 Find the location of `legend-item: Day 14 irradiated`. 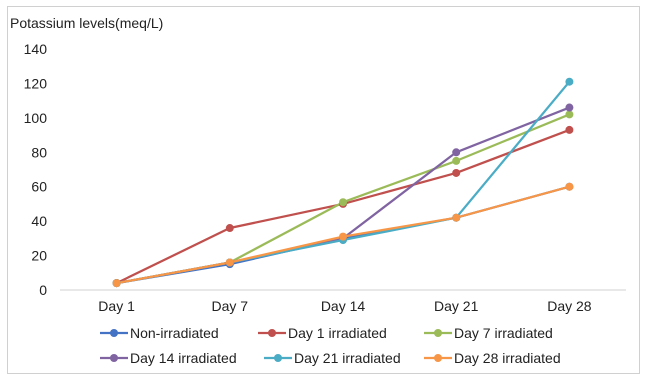

legend-item: Day 14 irradiated is located at coordinates (168, 358).